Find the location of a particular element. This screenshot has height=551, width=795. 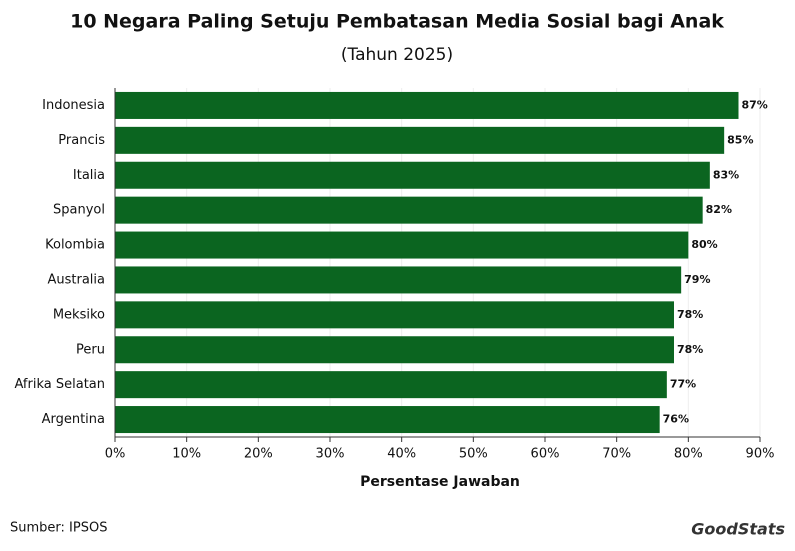

x-tick-label: 30% is located at coordinates (330, 454).